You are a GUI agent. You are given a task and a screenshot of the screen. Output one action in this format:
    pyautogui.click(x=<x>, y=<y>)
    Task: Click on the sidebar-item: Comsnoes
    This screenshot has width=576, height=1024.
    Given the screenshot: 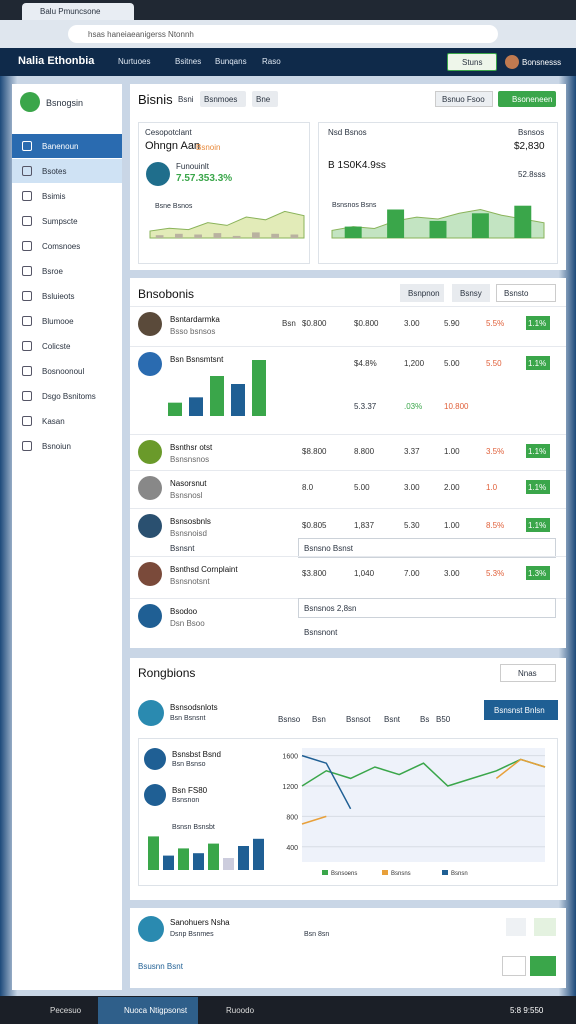 What is the action you would take?
    pyautogui.click(x=61, y=246)
    